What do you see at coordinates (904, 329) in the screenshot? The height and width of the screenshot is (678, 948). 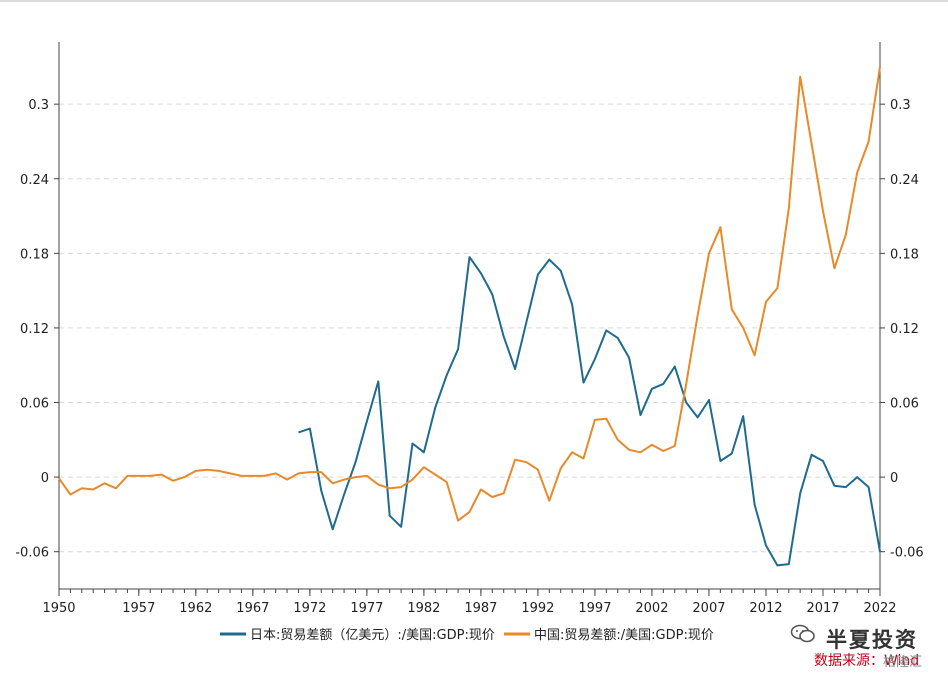 I see `y-tick-right-label: 0.12` at bounding box center [904, 329].